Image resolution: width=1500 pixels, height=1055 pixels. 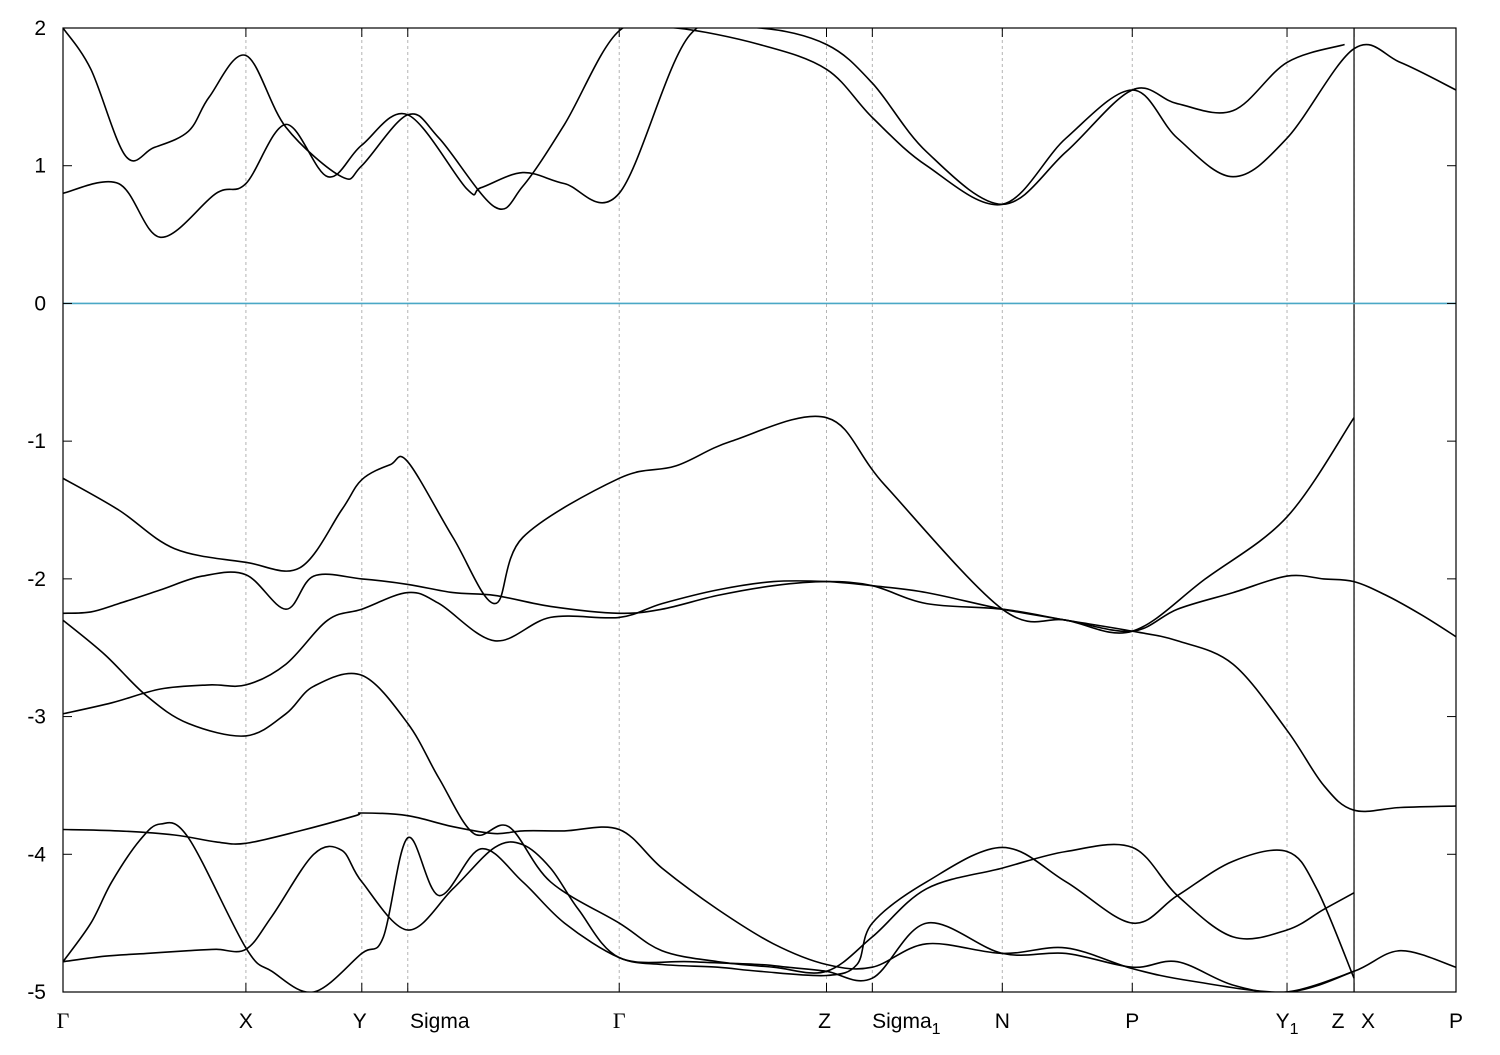 What do you see at coordinates (906, 1024) in the screenshot?
I see `x-tick-label: Sigma1` at bounding box center [906, 1024].